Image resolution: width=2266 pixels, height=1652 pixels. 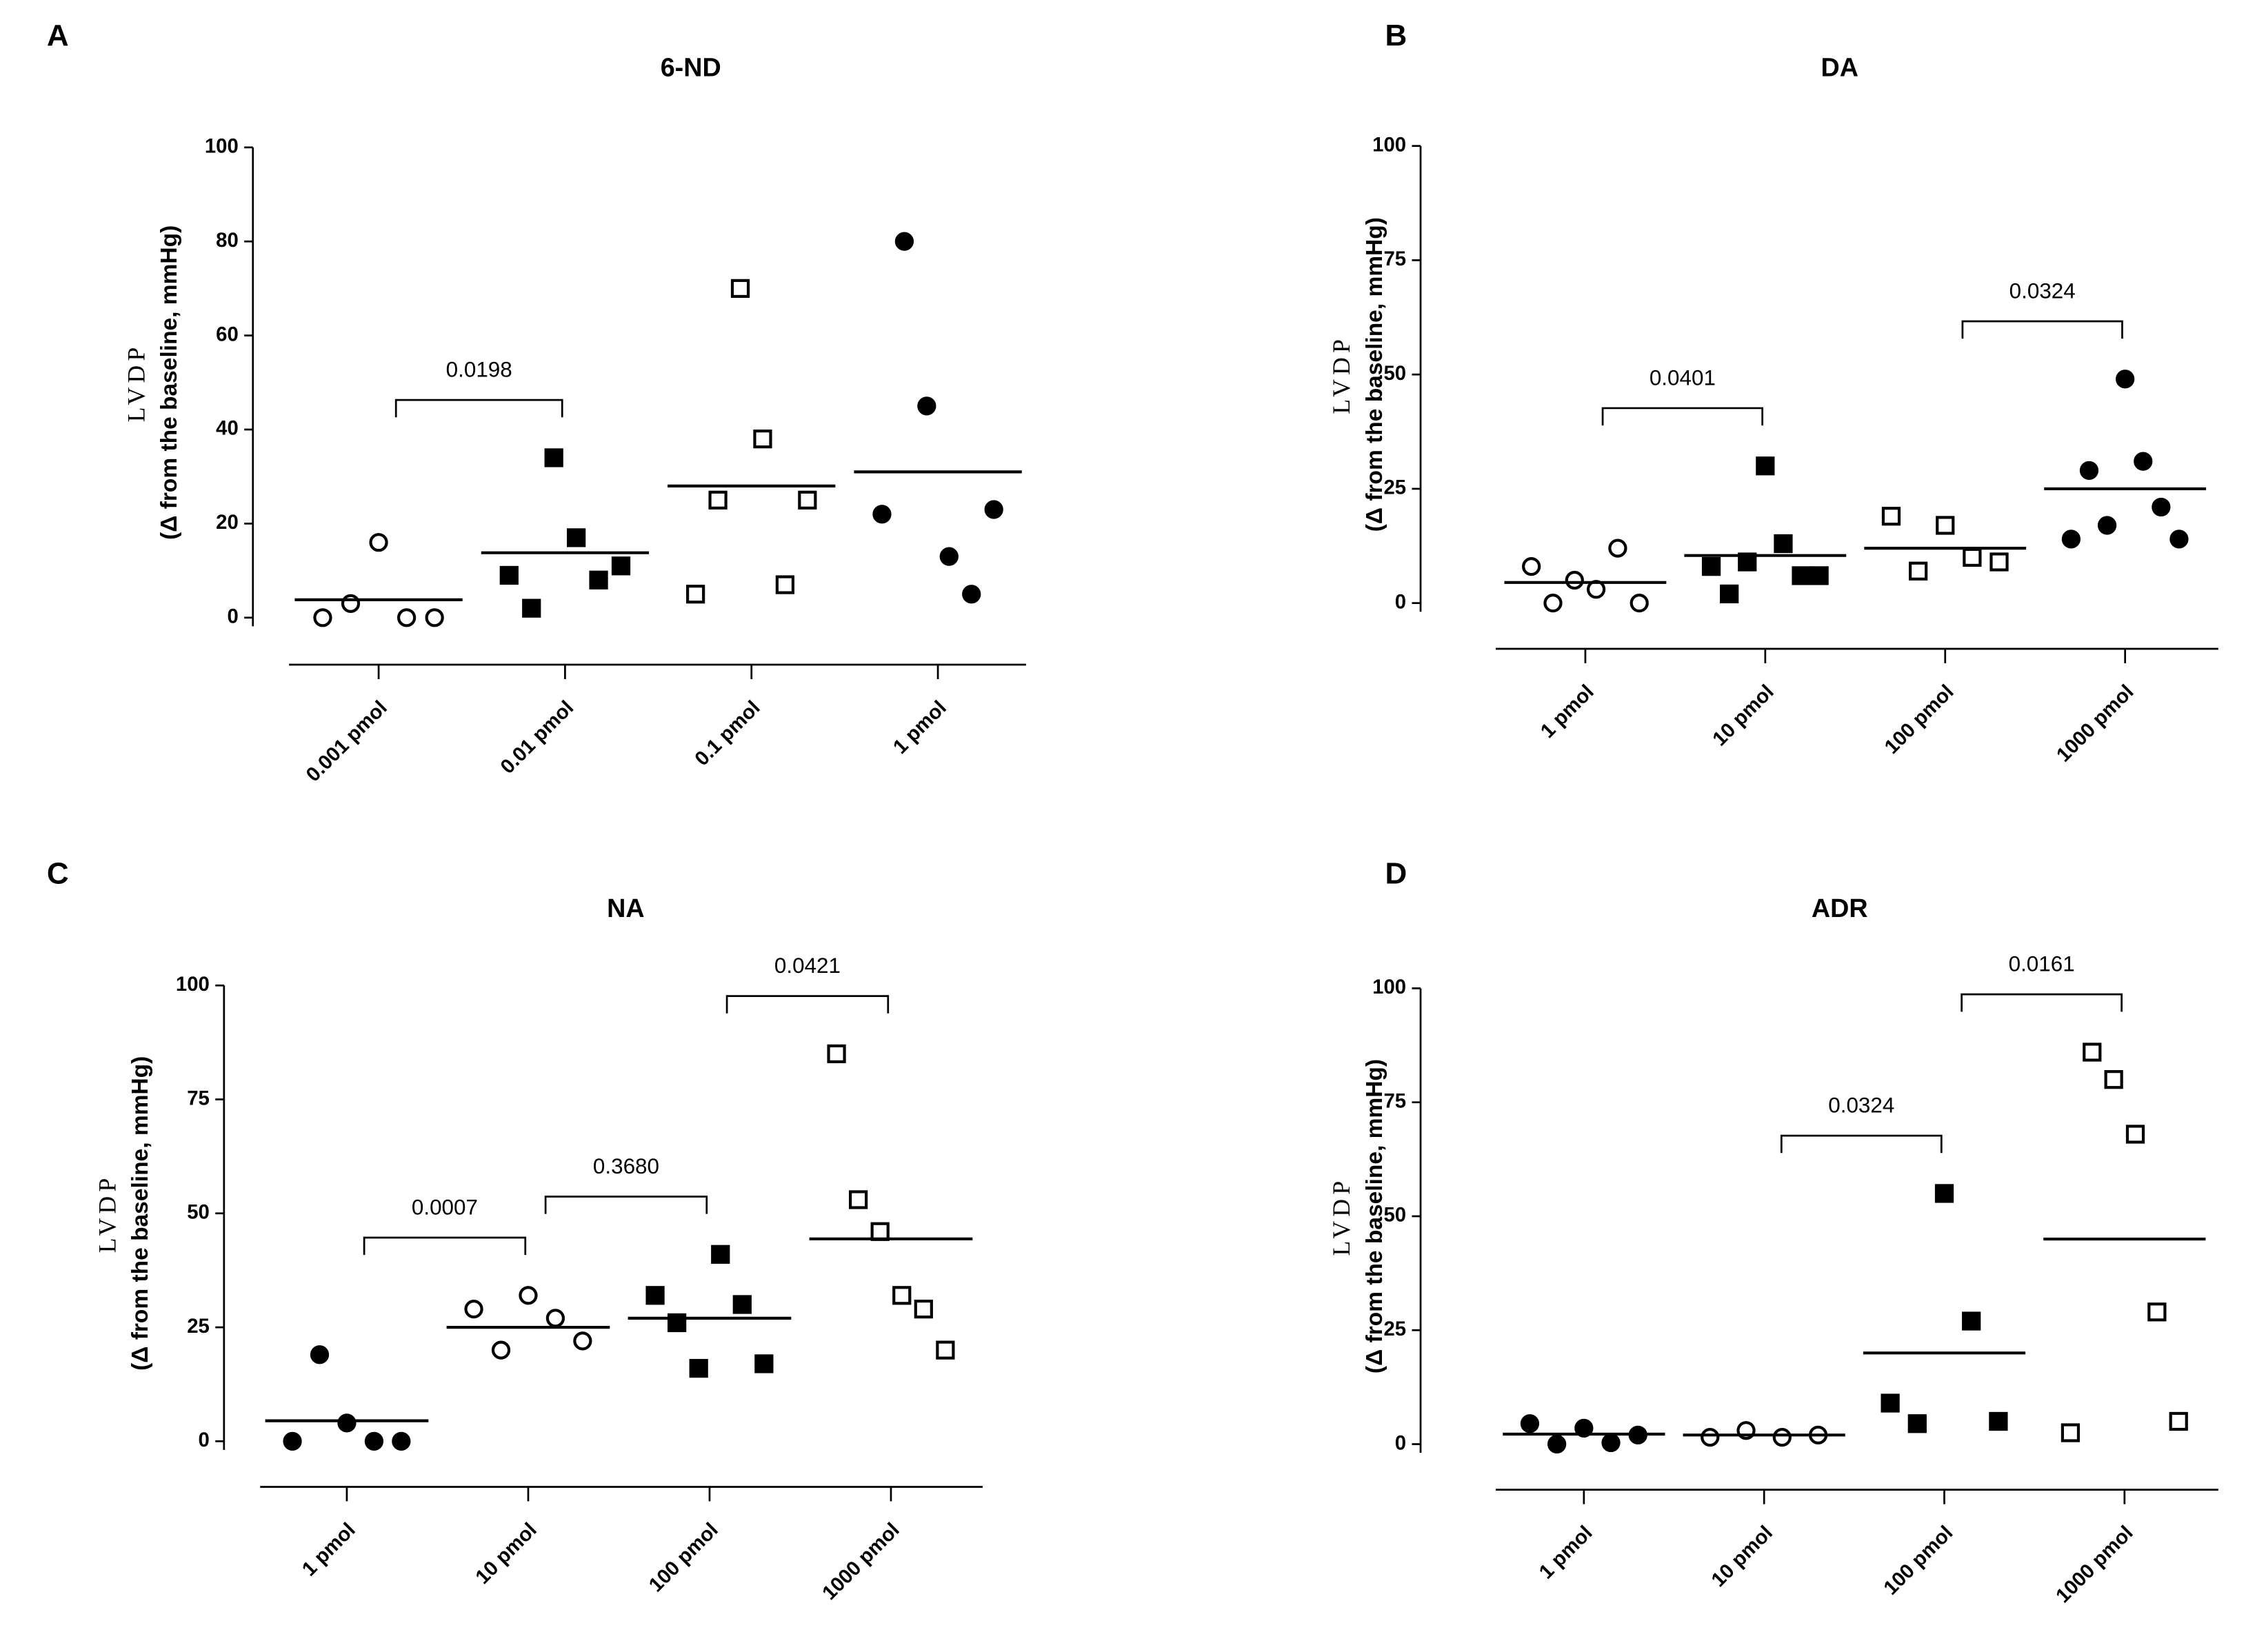 What do you see at coordinates (2042, 964) in the screenshot?
I see `p-value-label: 0.0161` at bounding box center [2042, 964].